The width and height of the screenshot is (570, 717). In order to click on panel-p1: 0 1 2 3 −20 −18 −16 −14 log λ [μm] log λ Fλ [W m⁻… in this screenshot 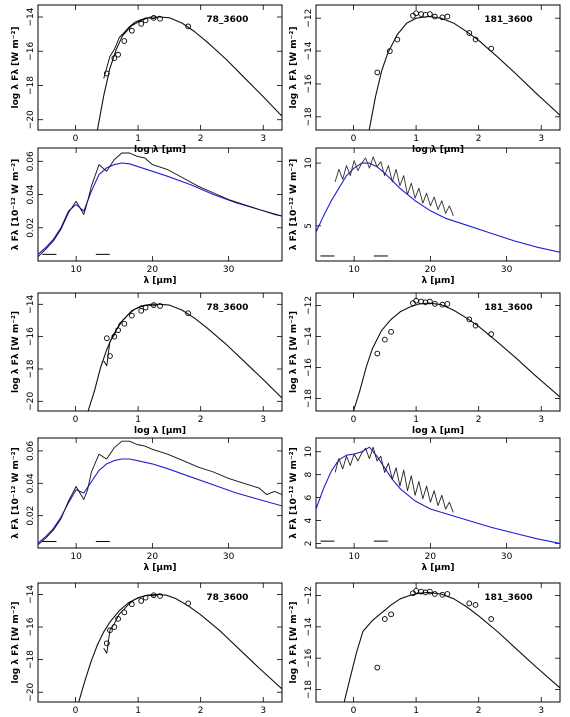, I will do `click(147, 79)`.